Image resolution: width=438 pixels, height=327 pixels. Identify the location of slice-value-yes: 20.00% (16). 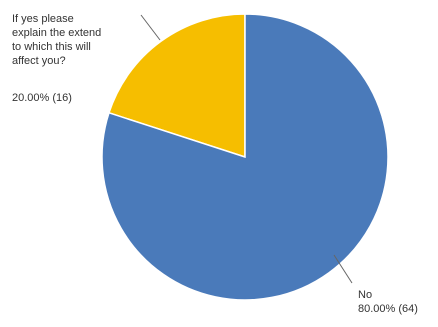
(42, 98).